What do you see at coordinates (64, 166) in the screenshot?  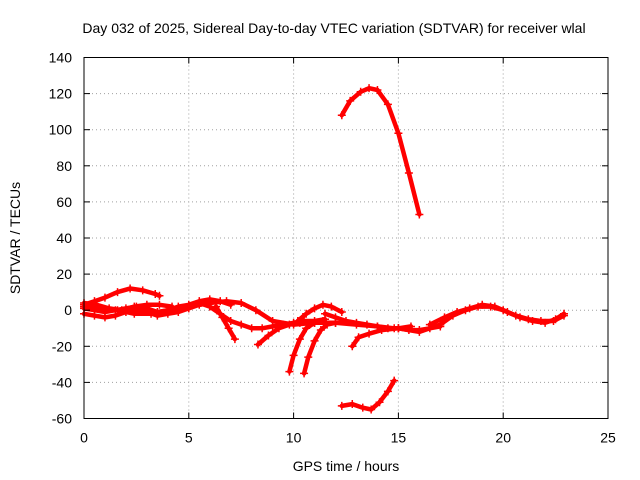 I see `y-tick-label: 80` at bounding box center [64, 166].